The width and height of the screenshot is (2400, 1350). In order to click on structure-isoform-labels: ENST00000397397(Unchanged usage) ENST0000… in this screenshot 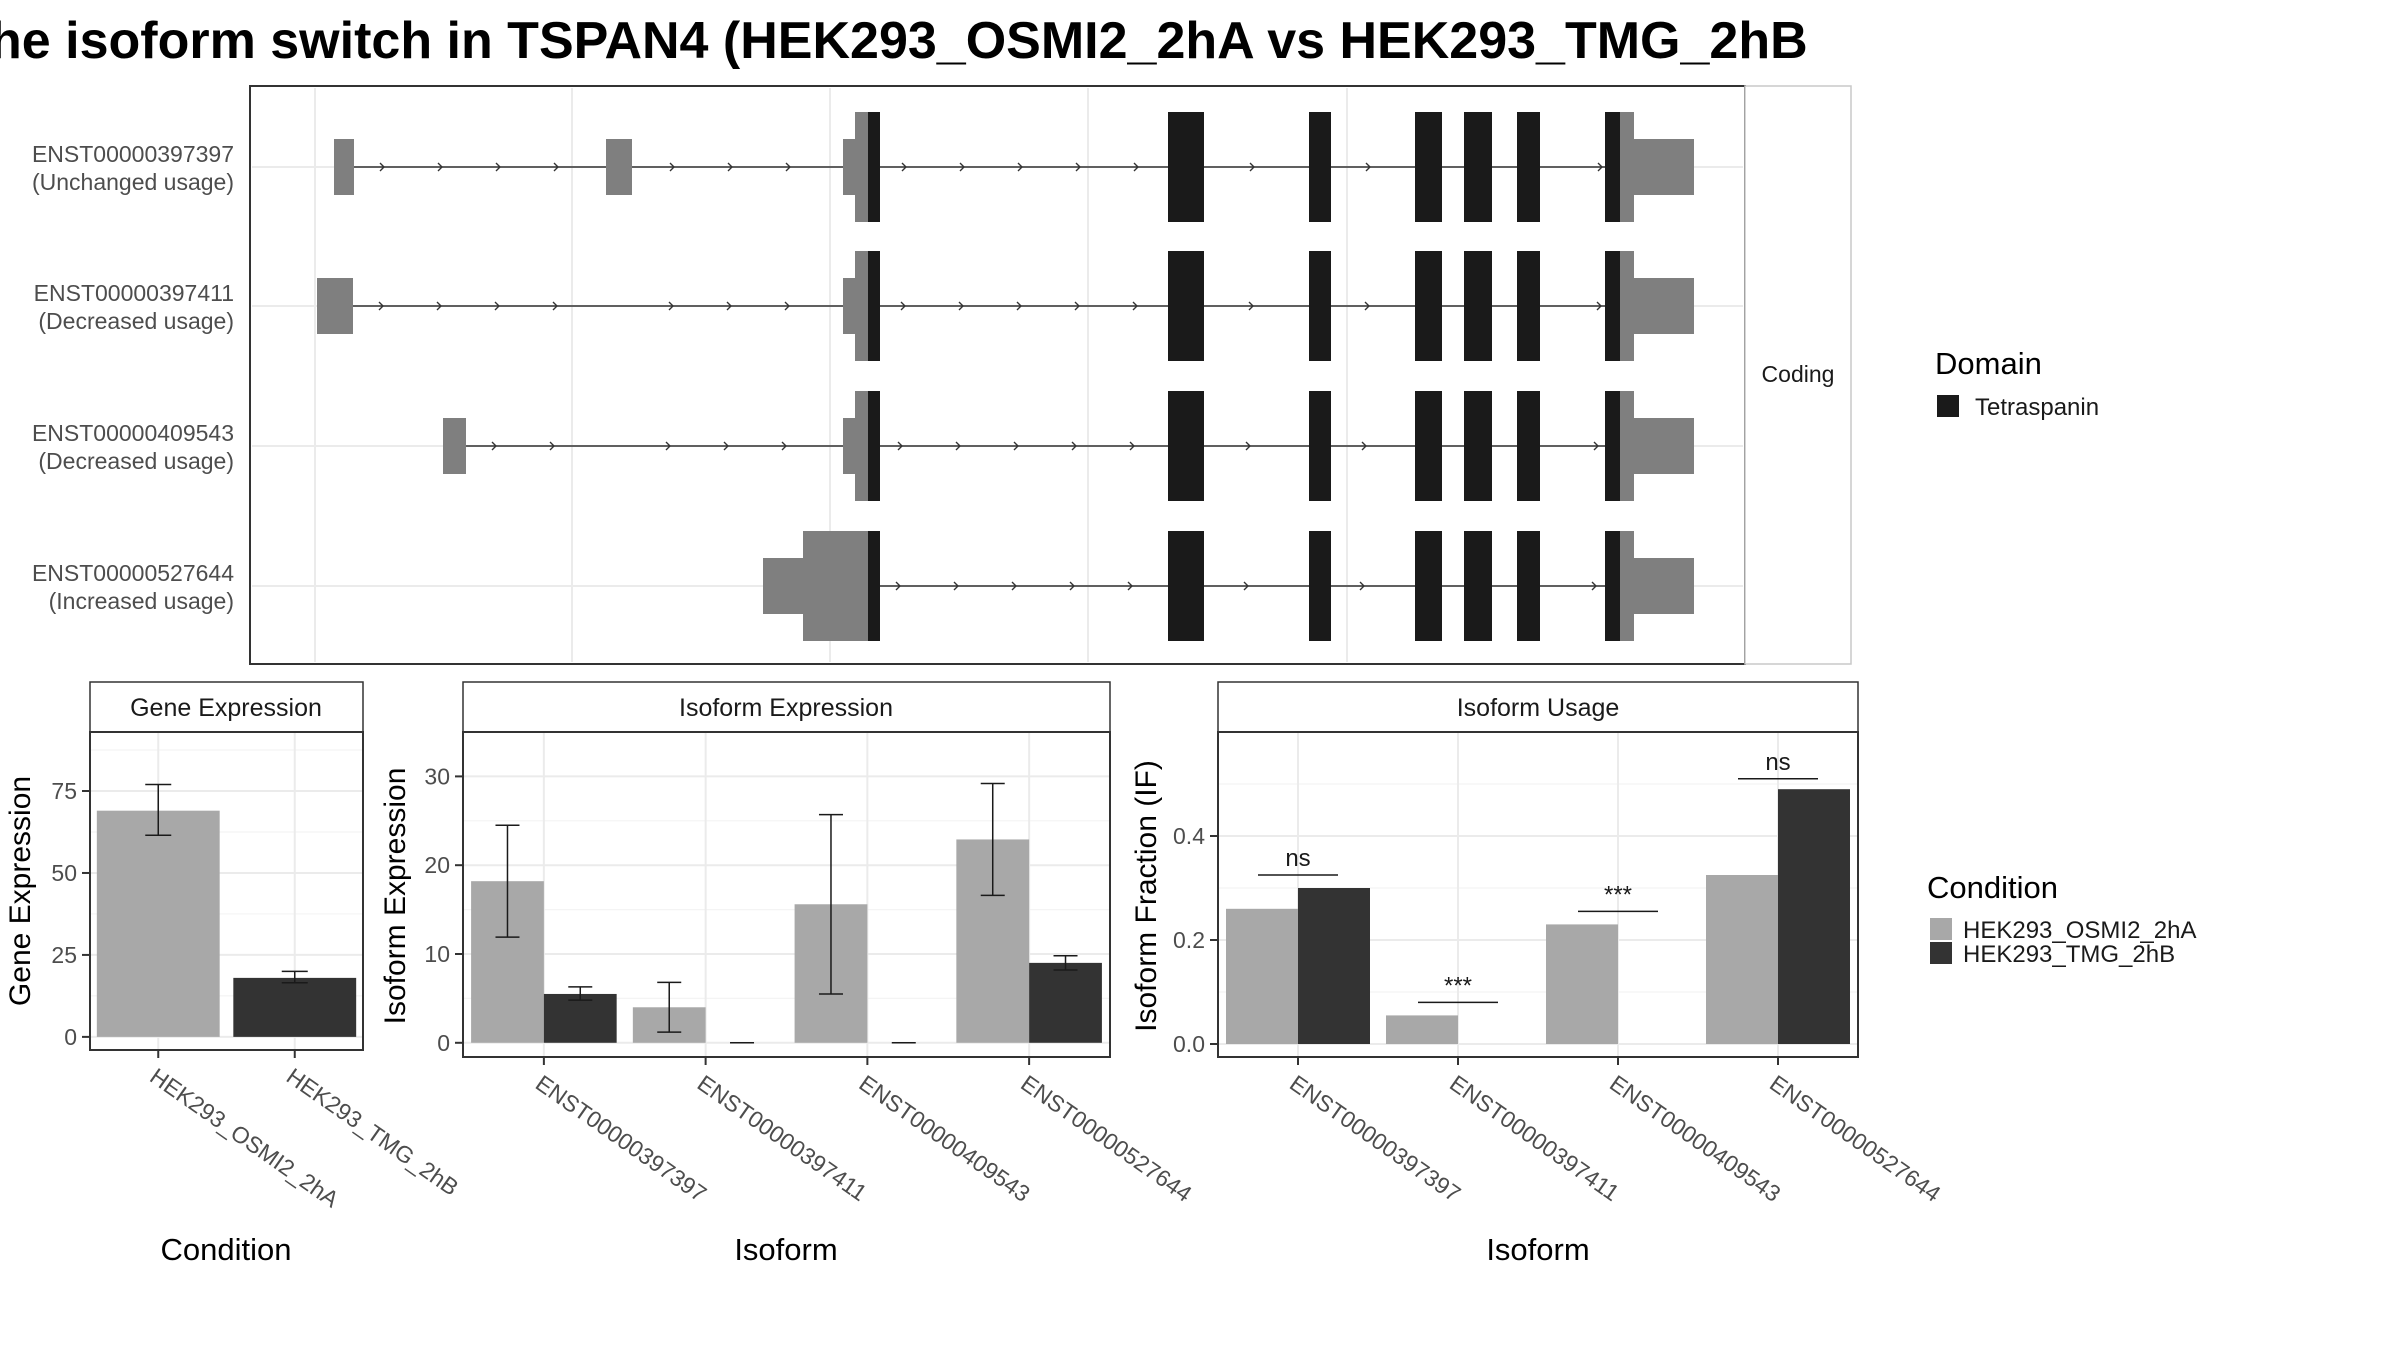, I will do `click(133, 377)`.